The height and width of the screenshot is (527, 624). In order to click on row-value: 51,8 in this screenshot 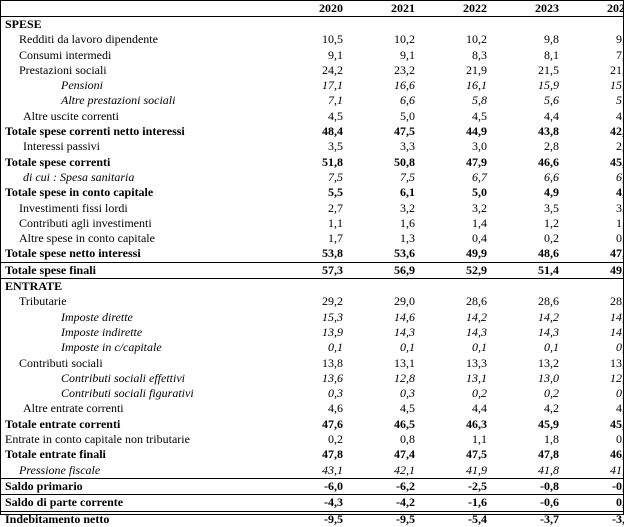, I will do `click(309, 162)`.